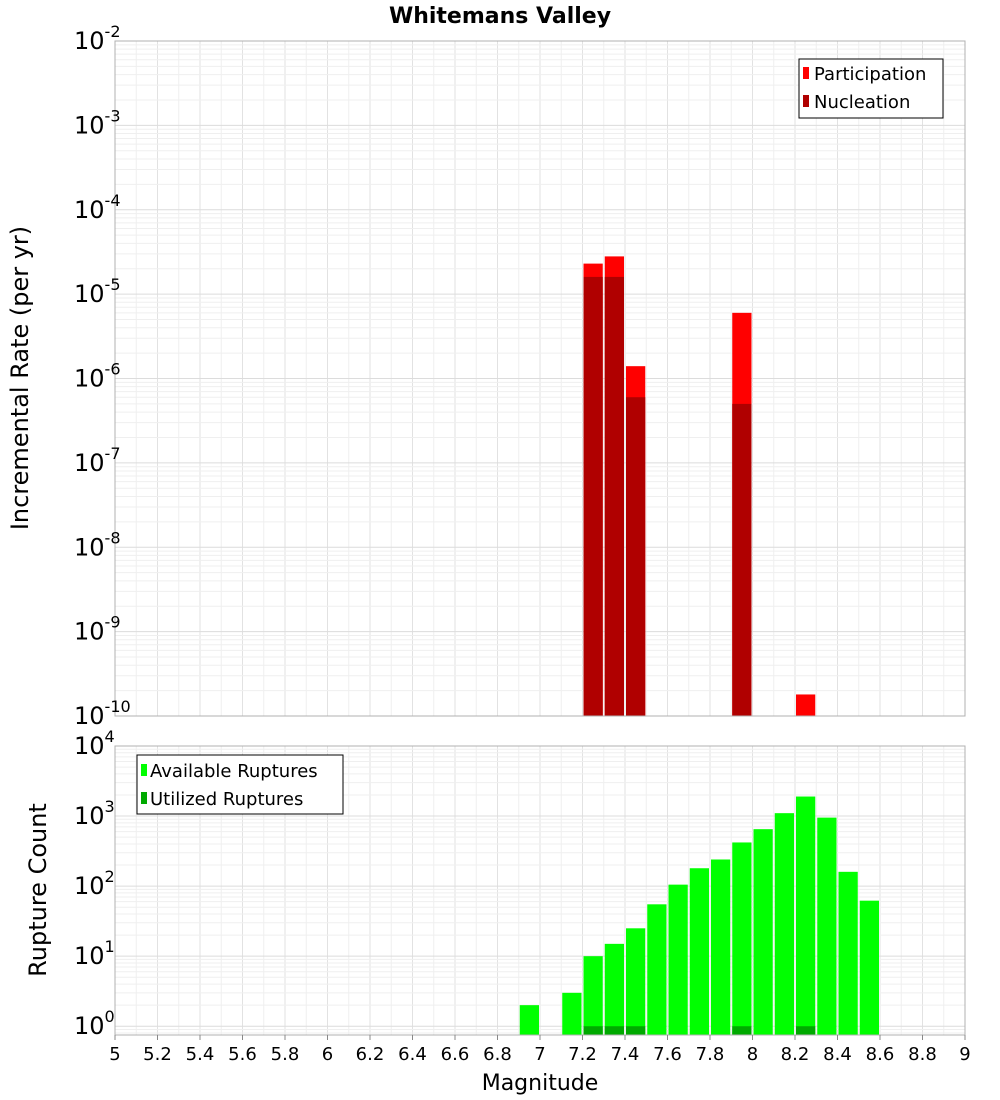 The height and width of the screenshot is (1100, 1000). What do you see at coordinates (97, 460) in the screenshot?
I see `y-tick-label: 10⁻⁷` at bounding box center [97, 460].